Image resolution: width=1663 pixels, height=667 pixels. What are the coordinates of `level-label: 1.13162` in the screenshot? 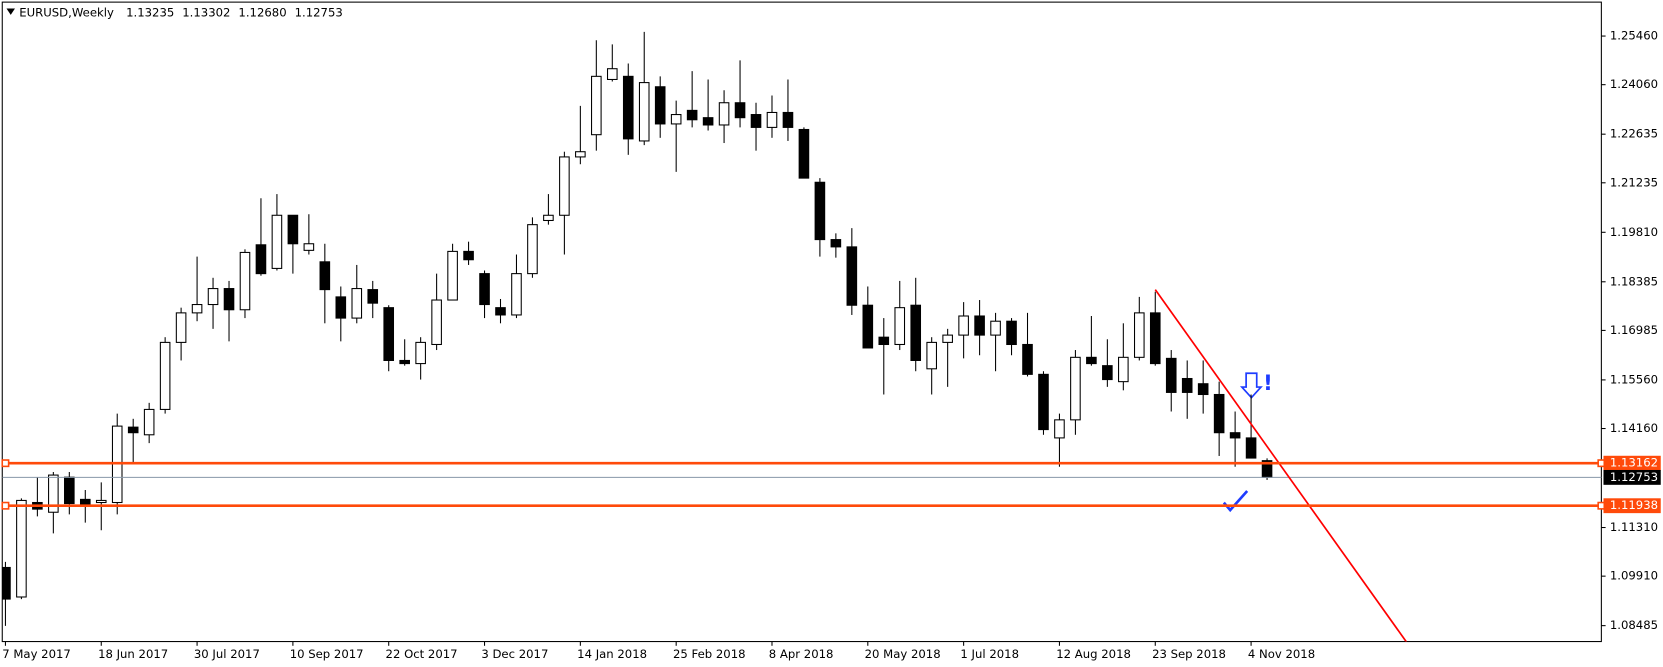 It's located at (1634, 463).